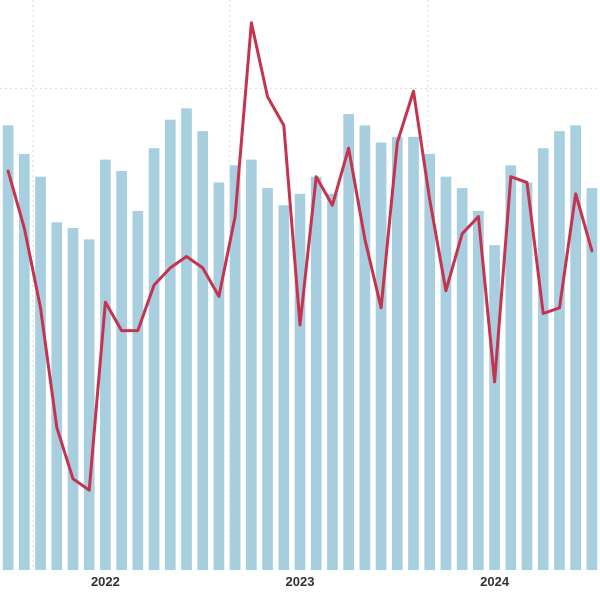 The image size is (600, 600). What do you see at coordinates (495, 581) in the screenshot?
I see `x-axis-label: 2024` at bounding box center [495, 581].